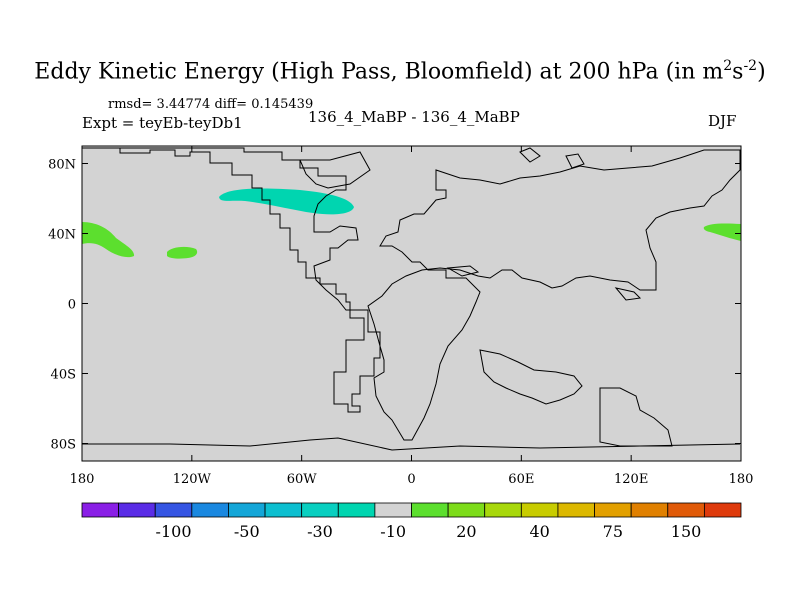 This screenshot has height=600, width=800. I want to click on colorbar-label: -50, so click(247, 531).